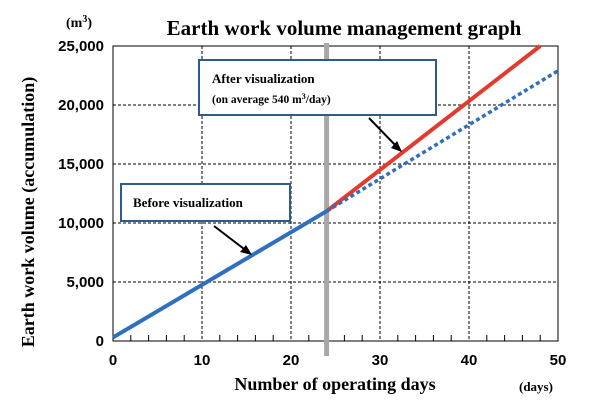 This screenshot has width=600, height=400. What do you see at coordinates (85, 282) in the screenshot?
I see `y-tick-label: 5,000` at bounding box center [85, 282].